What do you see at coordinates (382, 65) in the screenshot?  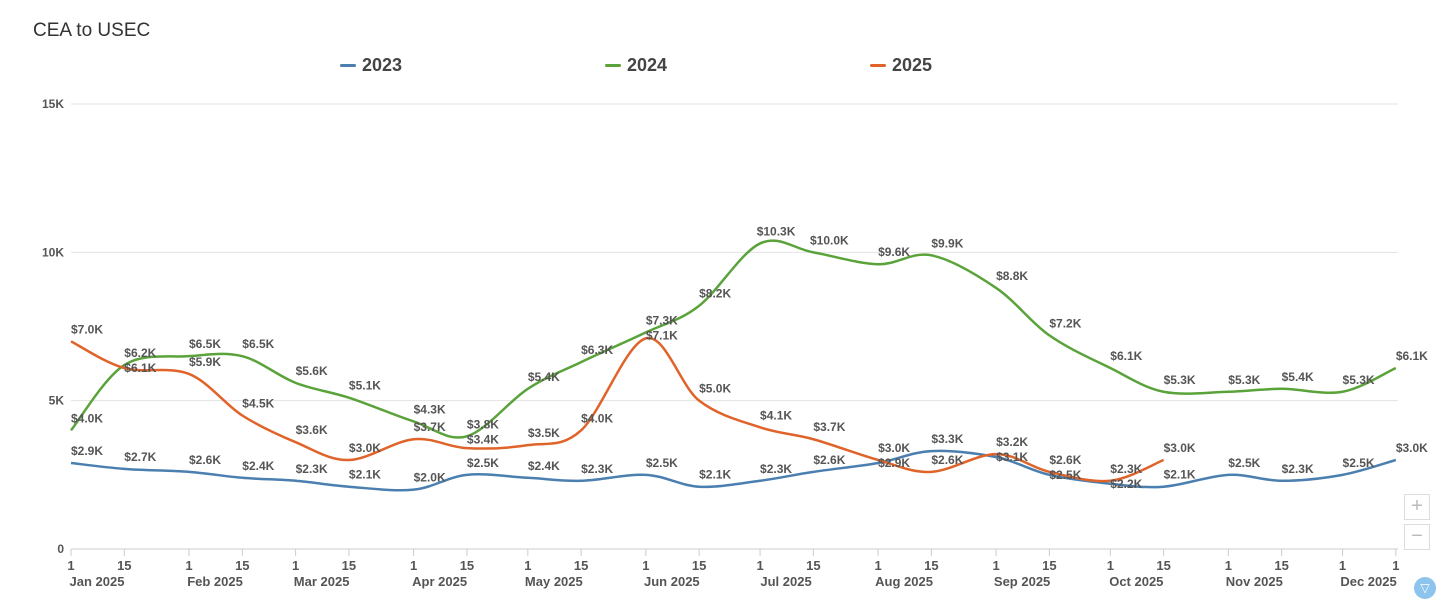 I see `legend-label: 2023` at bounding box center [382, 65].